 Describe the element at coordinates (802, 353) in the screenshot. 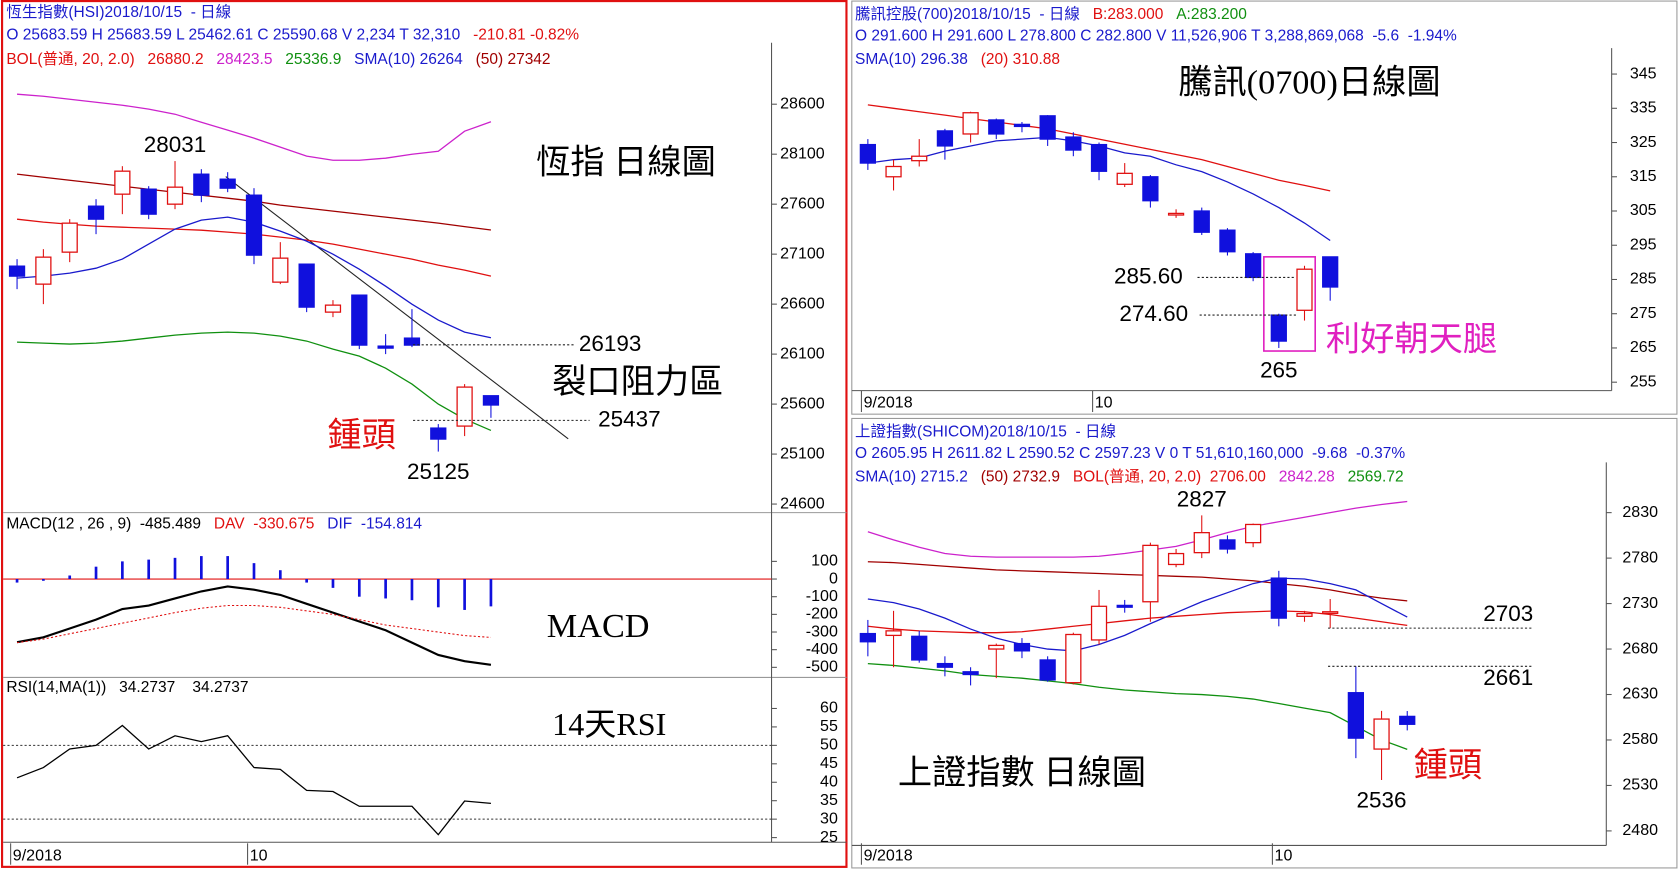

I see `y-tick-label: 26100` at that location.